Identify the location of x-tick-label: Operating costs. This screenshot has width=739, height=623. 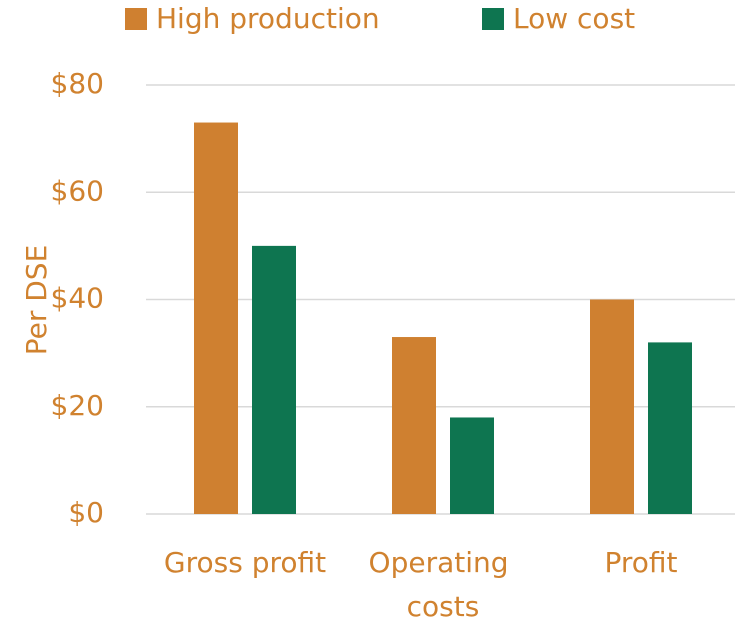
(443, 584).